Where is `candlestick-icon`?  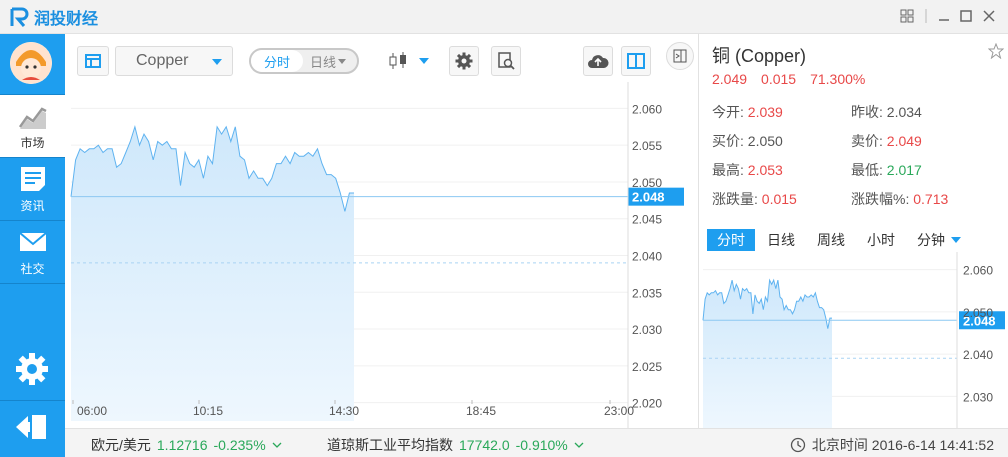
candlestick-icon is located at coordinates (397, 60).